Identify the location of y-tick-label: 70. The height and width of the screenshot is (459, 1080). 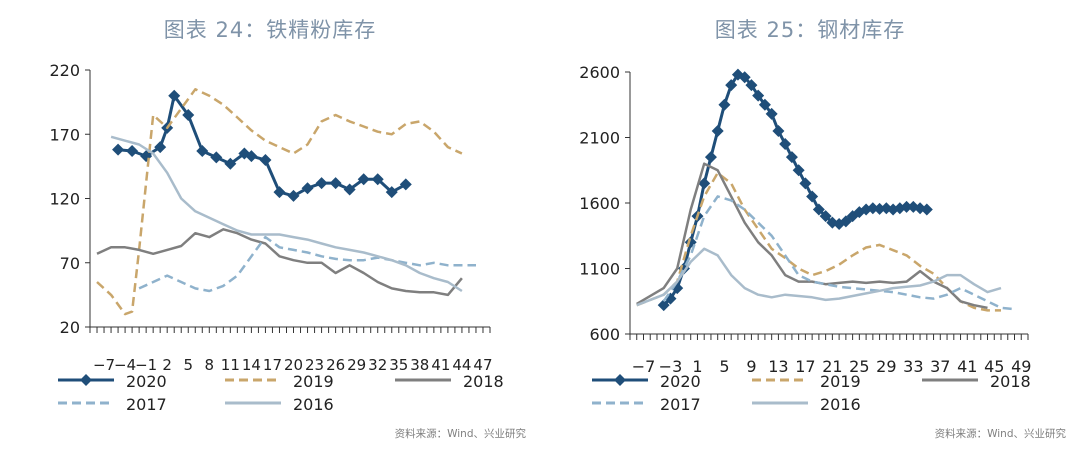
(70, 263).